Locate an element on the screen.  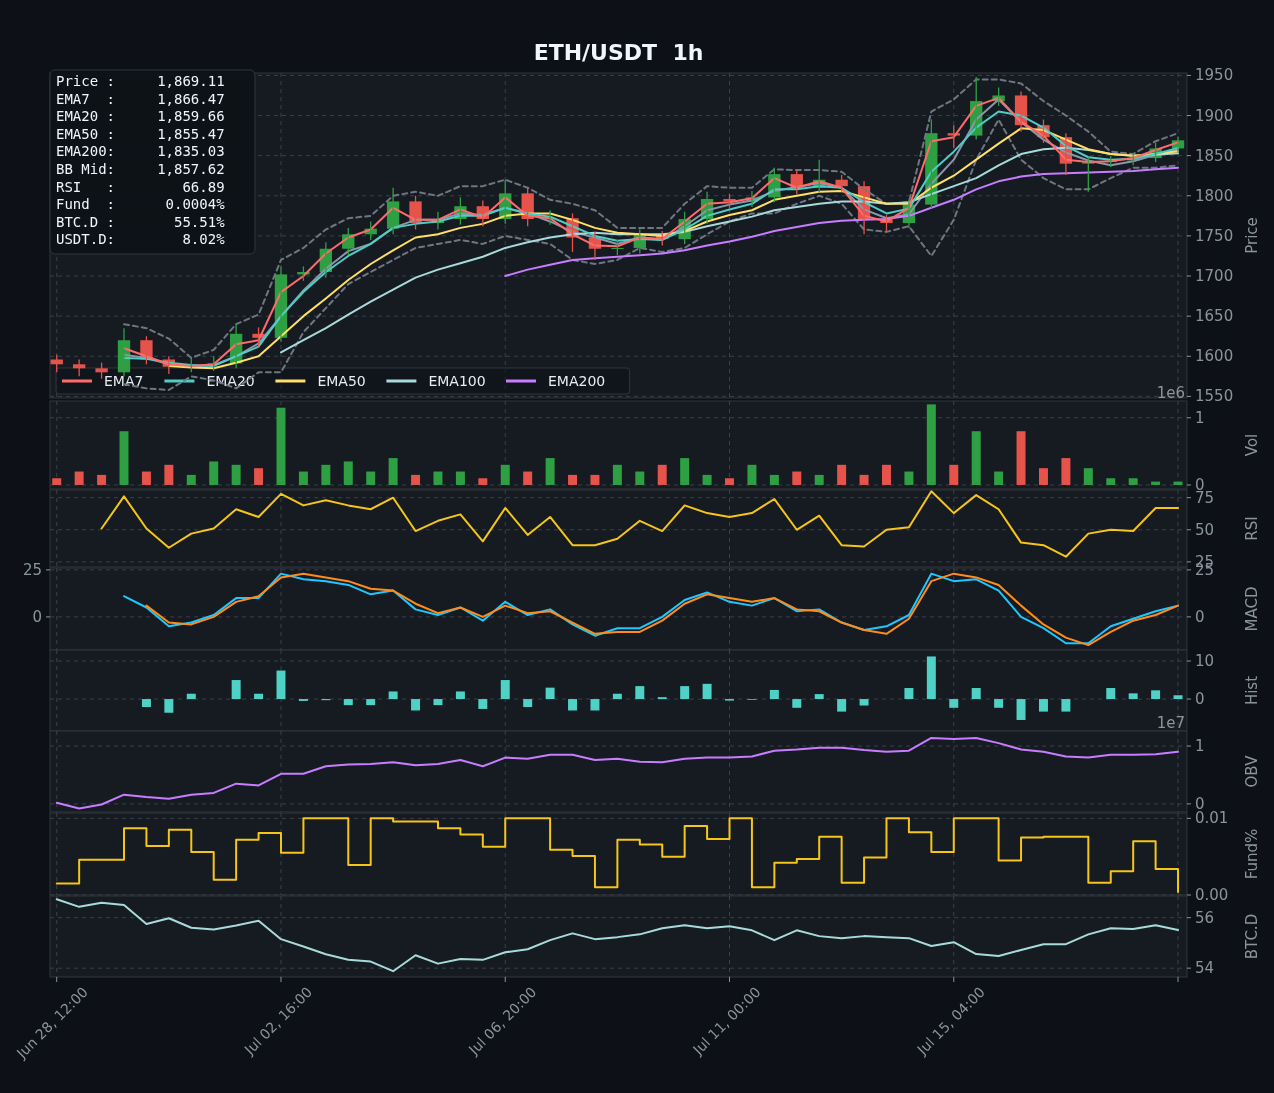
y-tick-label: 1900 is located at coordinates (1214, 115).